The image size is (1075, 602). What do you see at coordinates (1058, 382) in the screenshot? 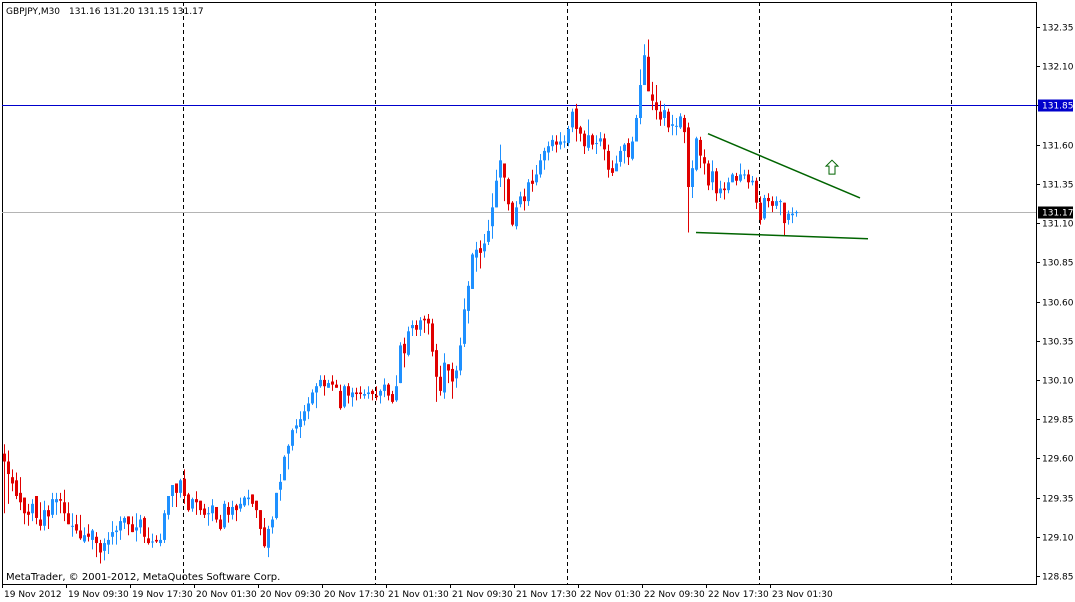
I see `y-tick-label: 130.10` at bounding box center [1058, 382].